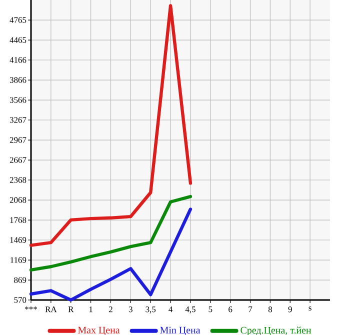 This screenshot has height=335, width=345. Describe the element at coordinates (18, 240) in the screenshot. I see `y-tick-label: 1469` at that location.